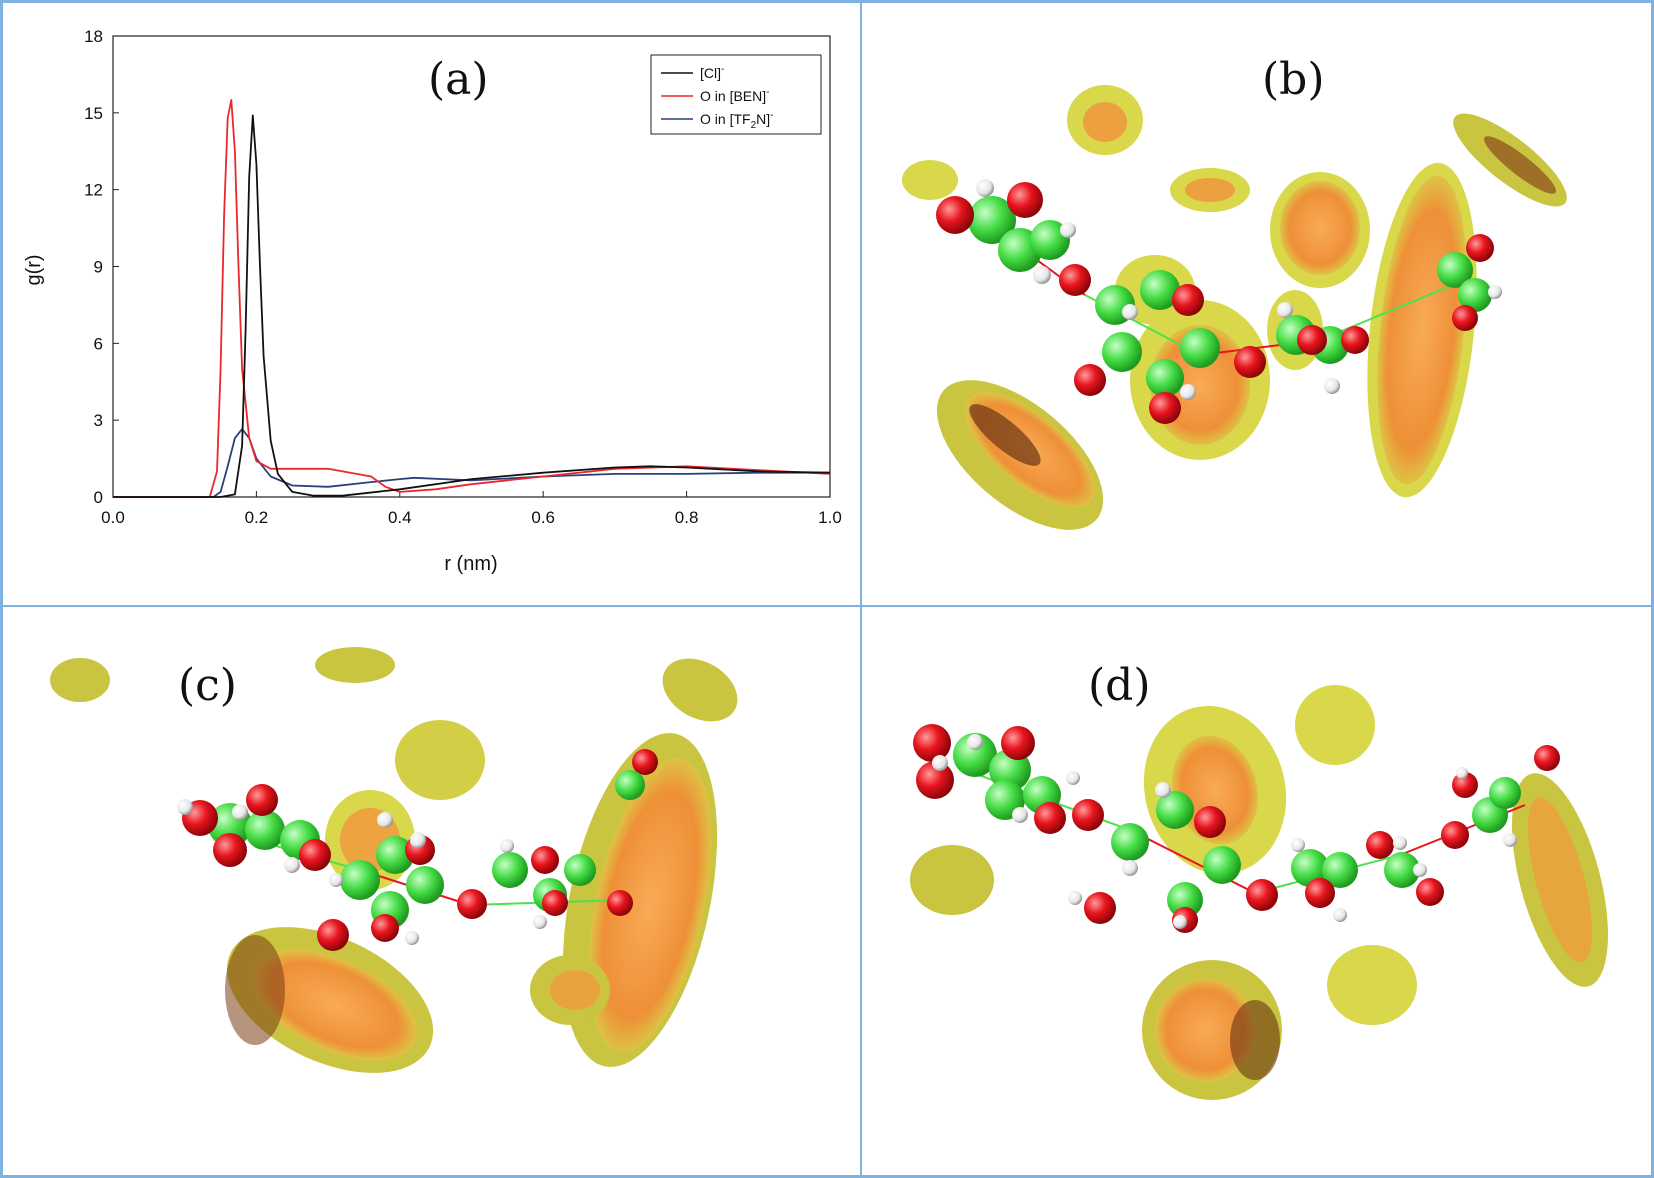 The width and height of the screenshot is (1654, 1178). I want to click on series-line-cl, so click(472, 306).